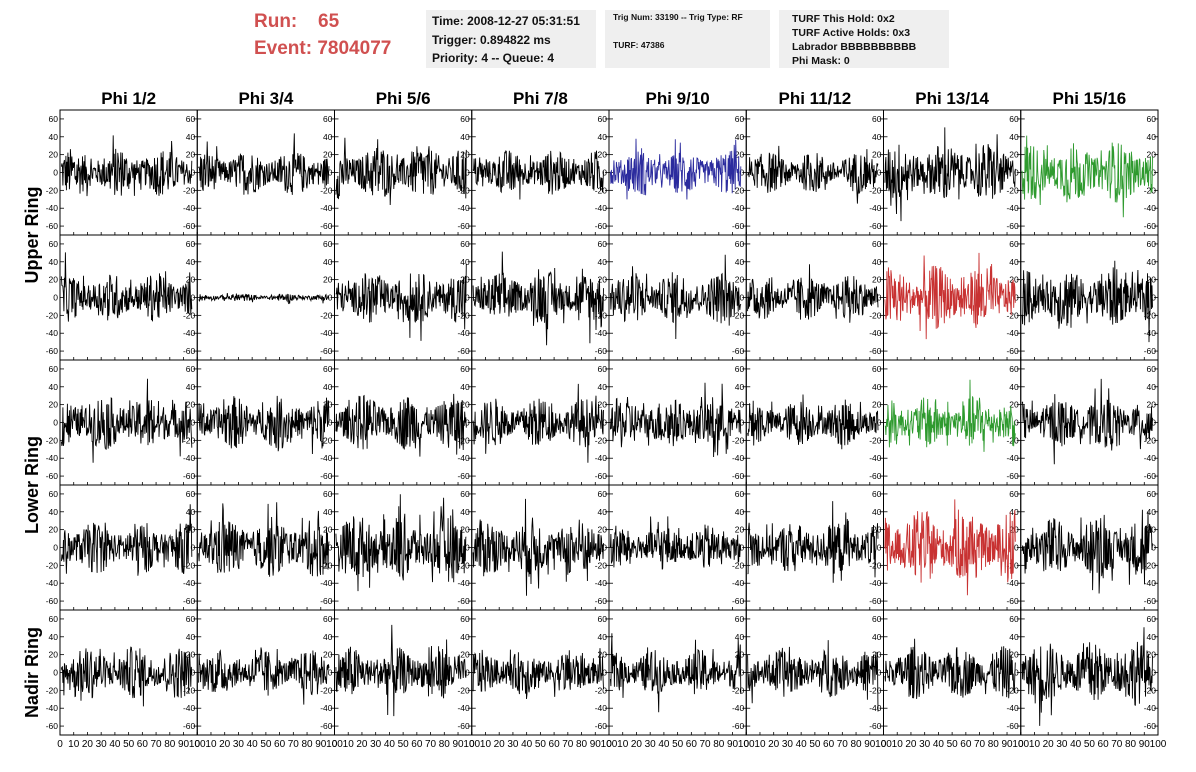  Describe the element at coordinates (362, 744) in the screenshot. I see `x-tick-label: 20` at that location.